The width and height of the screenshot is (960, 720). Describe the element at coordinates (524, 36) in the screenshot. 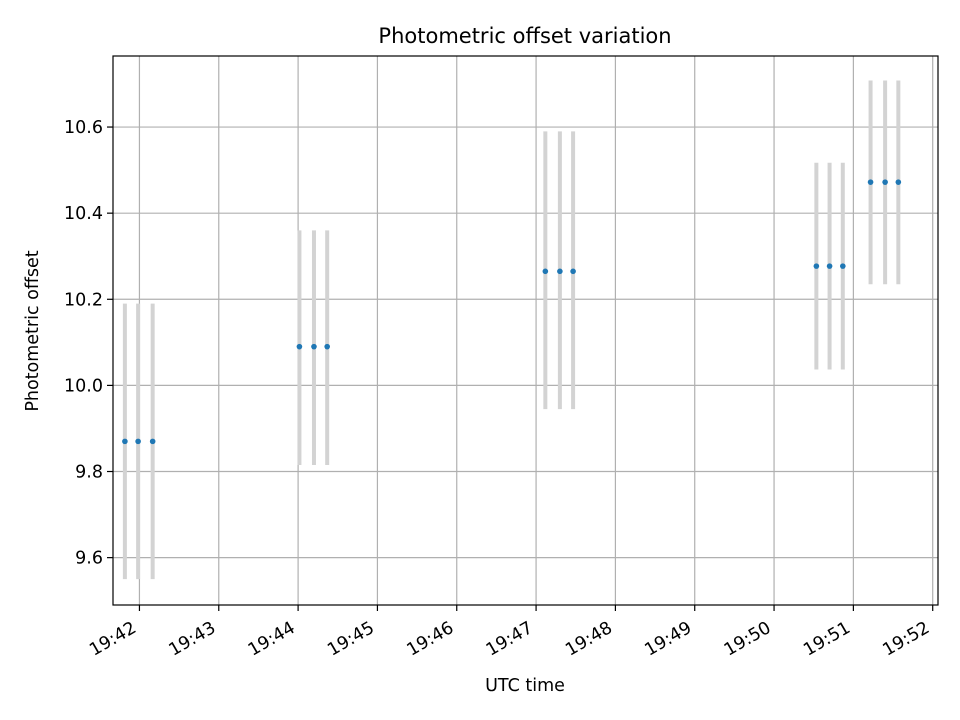

I see `chart-title: Photometric offset variation` at that location.